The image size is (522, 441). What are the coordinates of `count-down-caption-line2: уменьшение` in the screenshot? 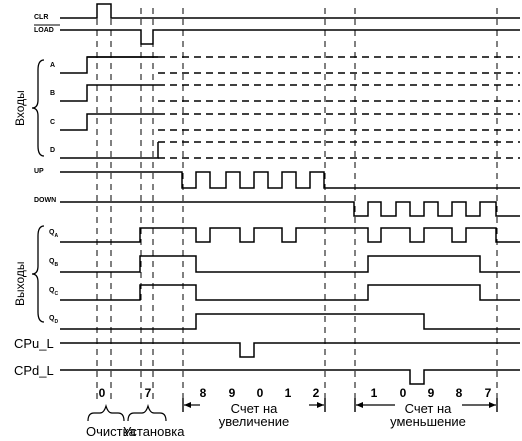 It's located at (428, 421).